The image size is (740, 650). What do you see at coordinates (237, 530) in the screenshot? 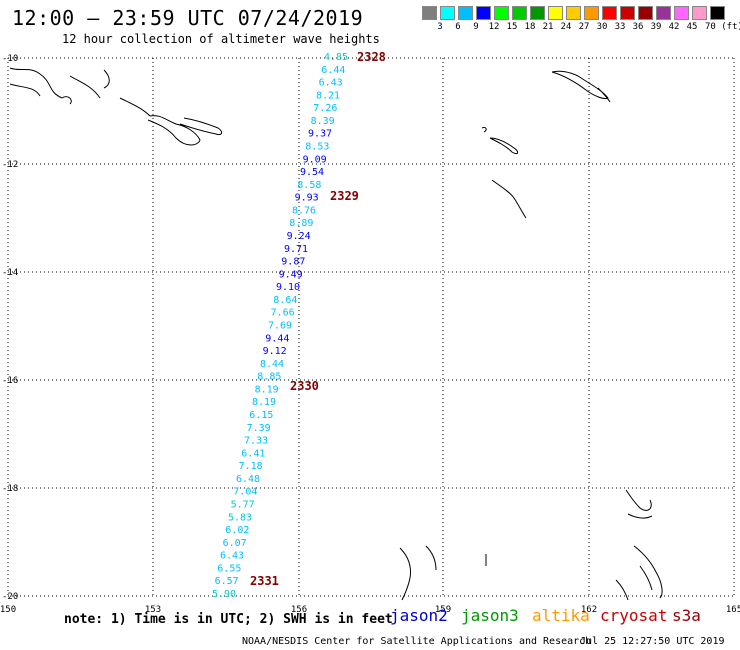
I see `swh-value: 6.02` at bounding box center [237, 530].